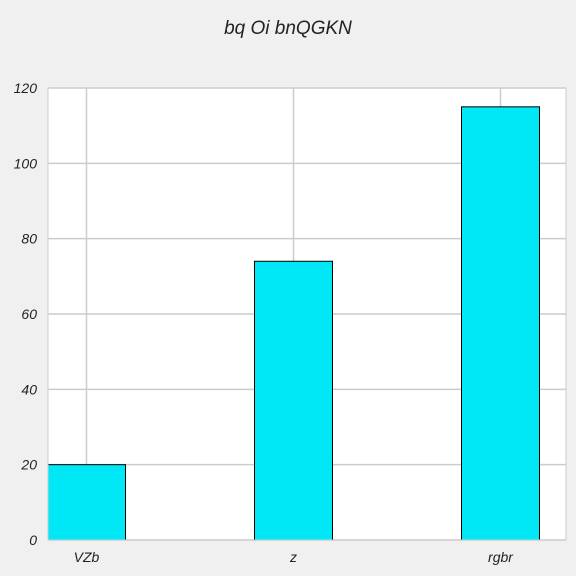 The image size is (576, 576). I want to click on y-tick-label: 20, so click(28, 465).